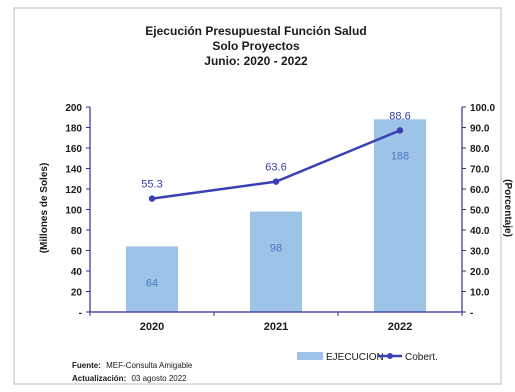 This screenshot has width=515, height=392. I want to click on line-label-2021: 63.6, so click(275, 168).